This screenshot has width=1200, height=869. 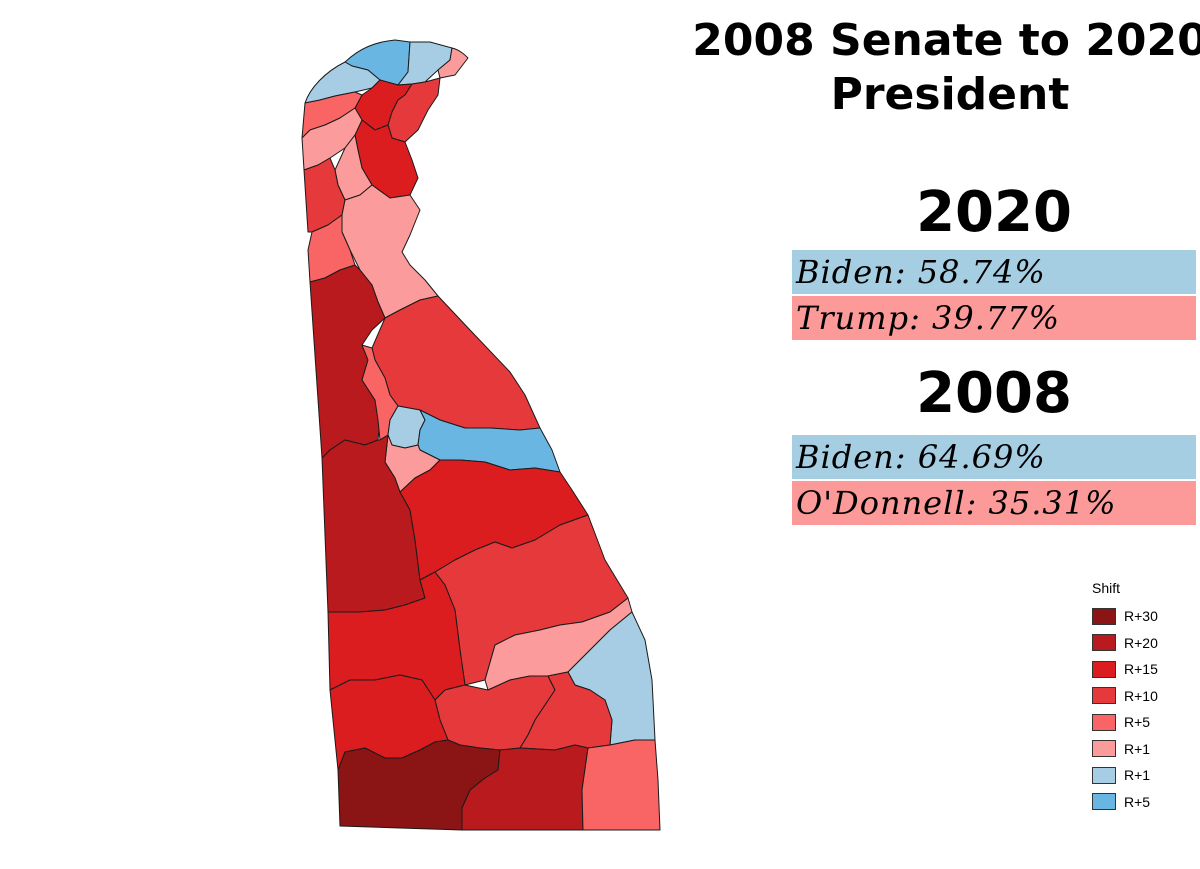 I want to click on candidate-name: O'Donnell, so click(x=881, y=503).